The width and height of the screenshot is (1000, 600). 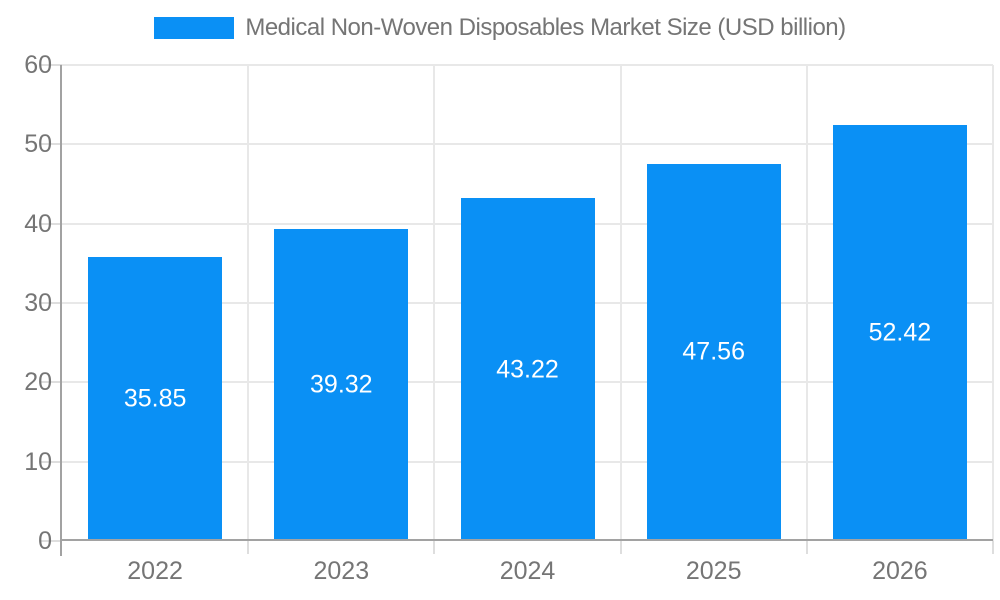 I want to click on x-tick-label: 2024, so click(x=527, y=571).